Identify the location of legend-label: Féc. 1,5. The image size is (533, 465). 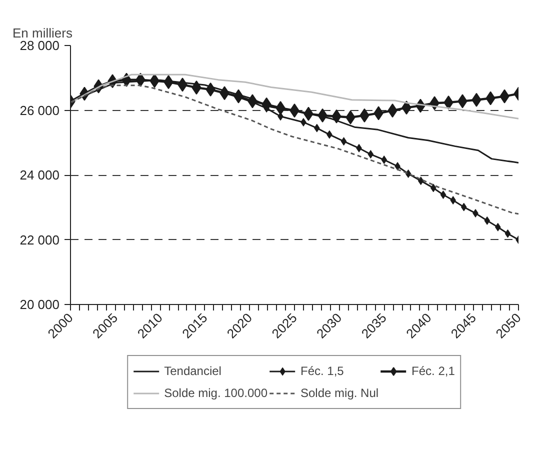
(322, 371).